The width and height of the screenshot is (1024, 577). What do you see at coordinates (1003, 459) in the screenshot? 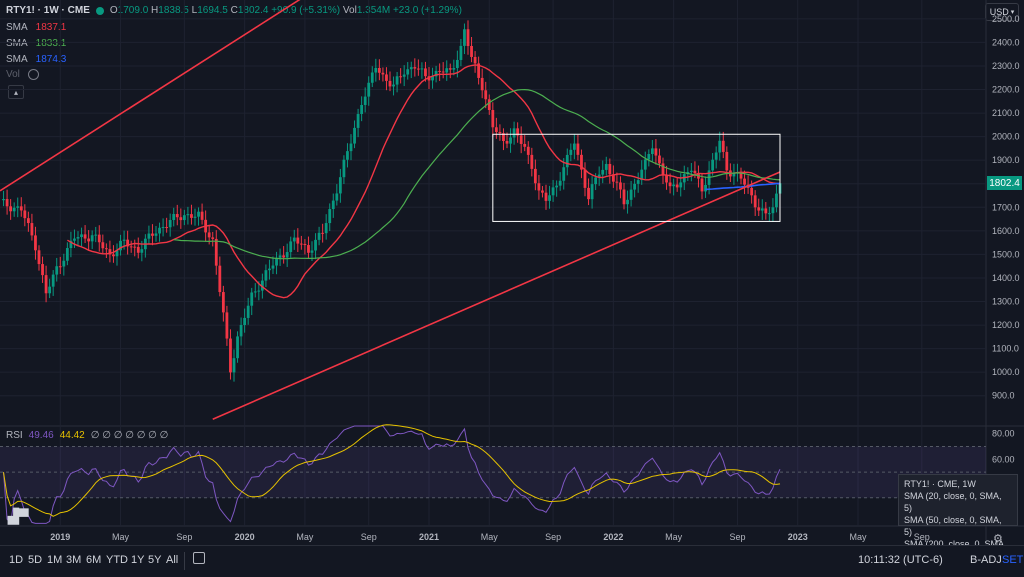
I see `rsi-tick-label: 60.00` at bounding box center [1003, 459].